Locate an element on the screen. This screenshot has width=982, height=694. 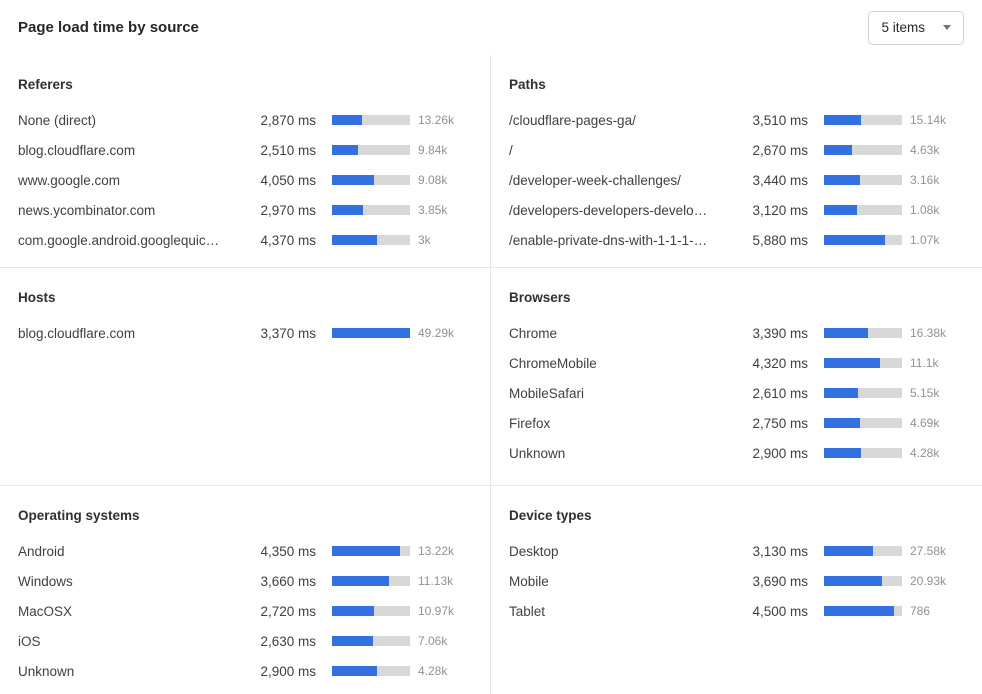
row-count: 3.16k is located at coordinates (925, 180).